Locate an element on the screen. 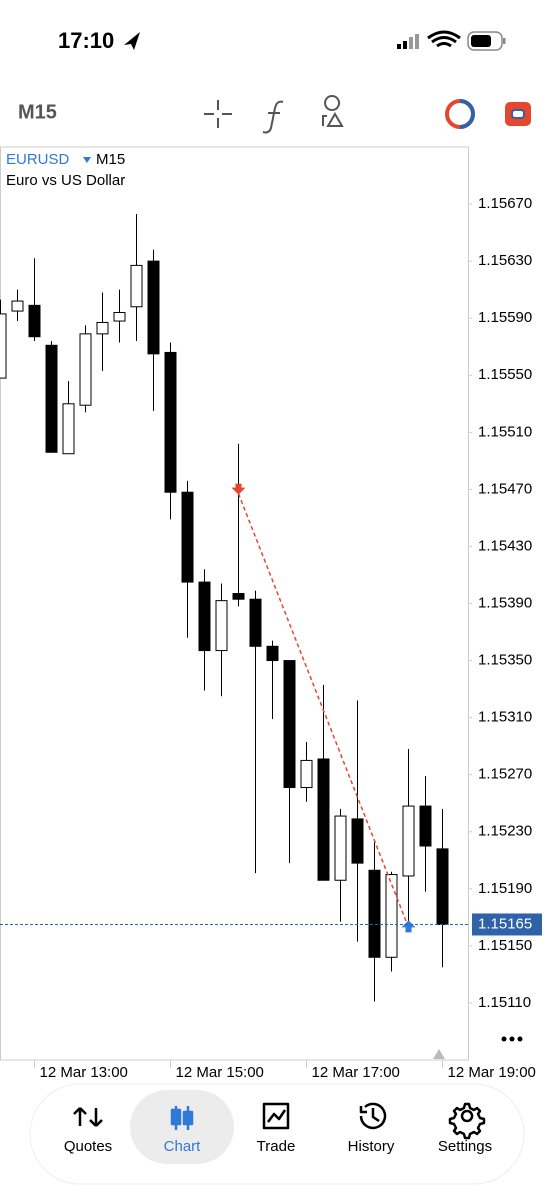 Image resolution: width=554 pixels, height=1200 pixels. tab-label: Settings is located at coordinates (465, 1146).